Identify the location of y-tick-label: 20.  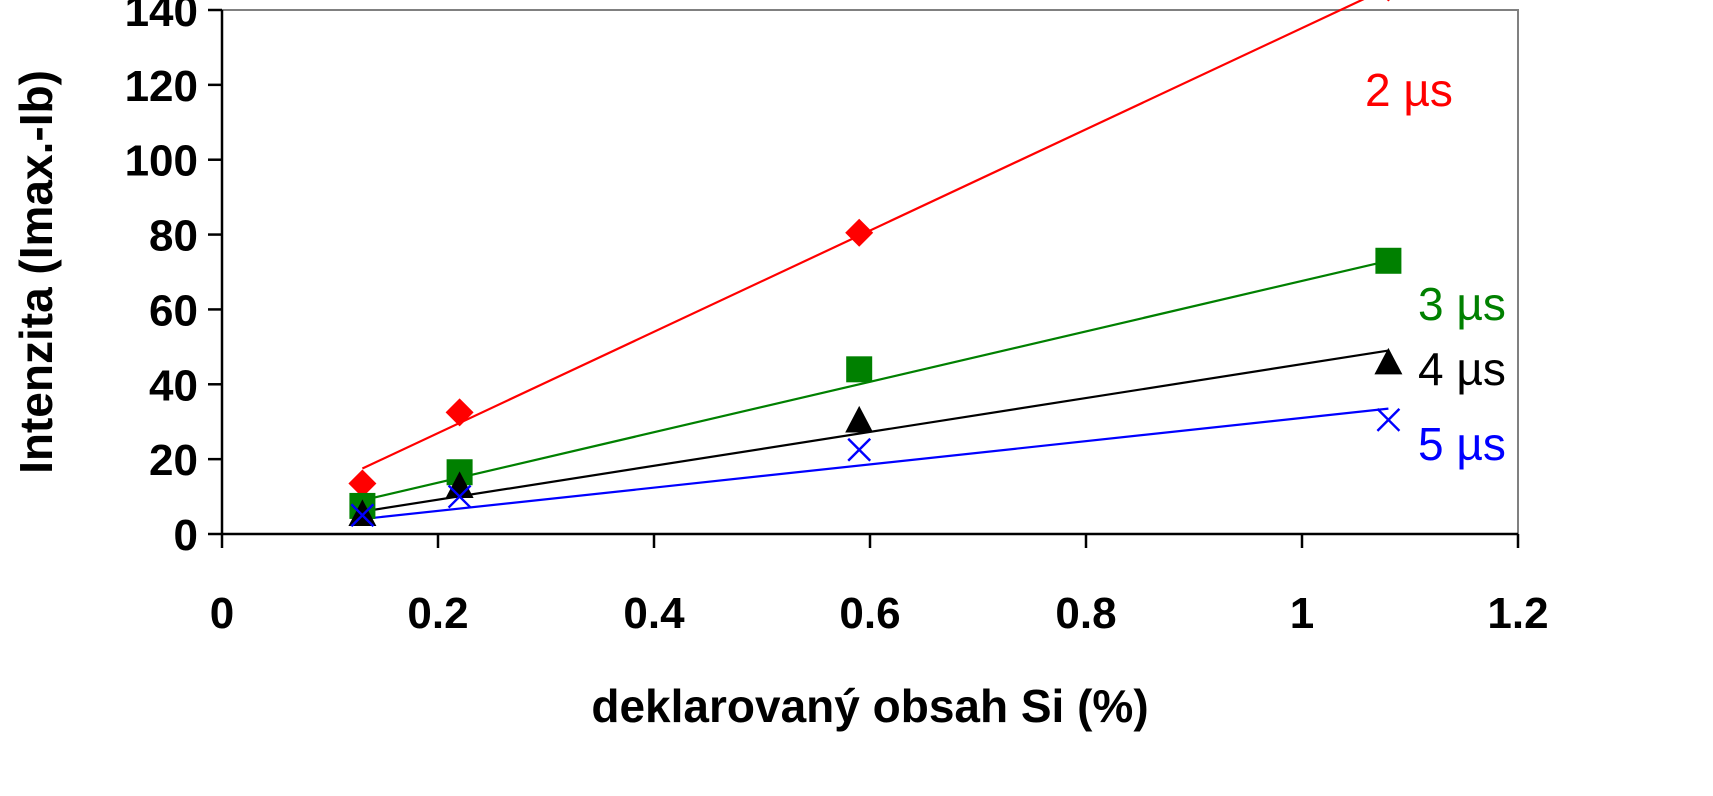
(173, 460).